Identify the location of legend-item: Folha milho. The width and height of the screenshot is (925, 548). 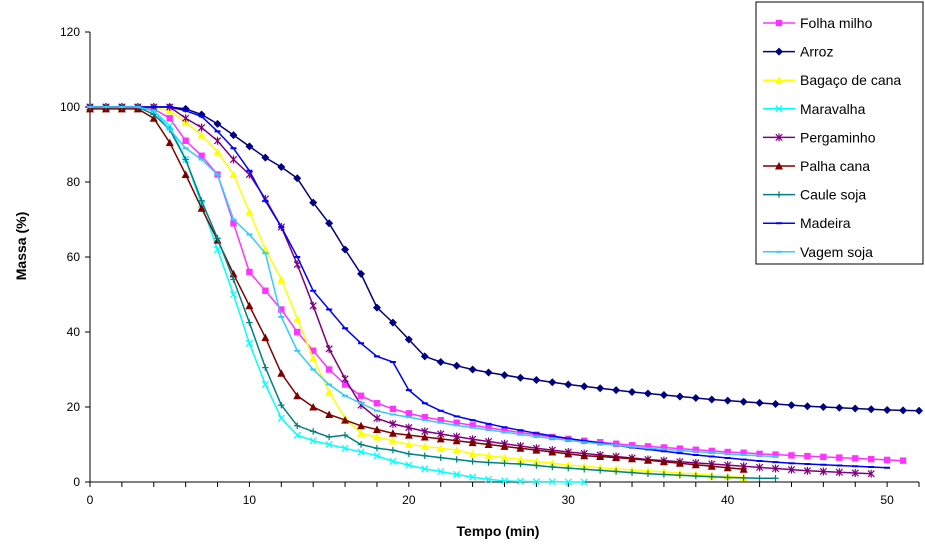
(818, 23).